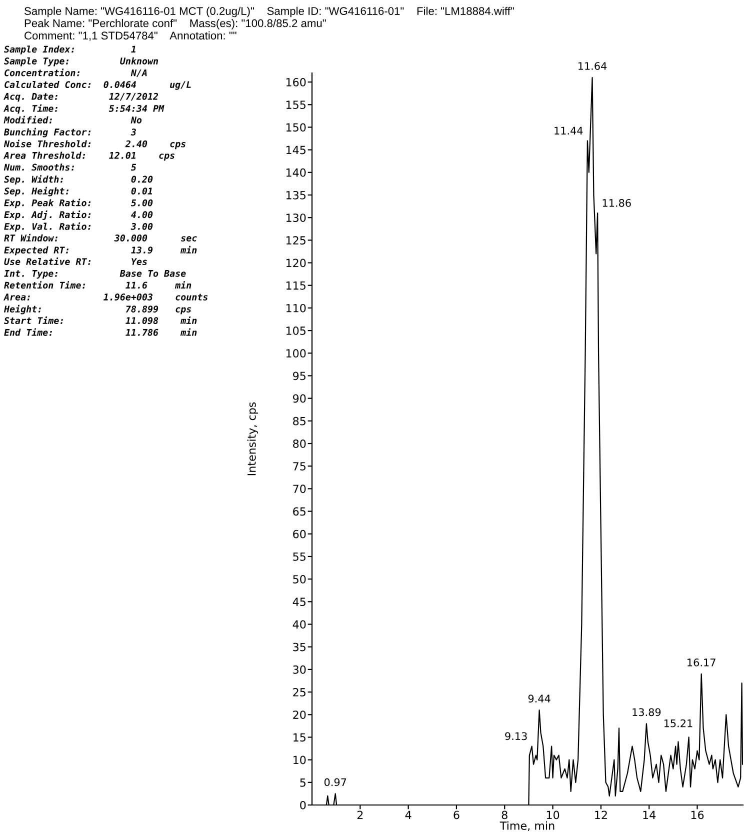 Image resolution: width=746 pixels, height=840 pixels. What do you see at coordinates (296, 308) in the screenshot?
I see `y-tick-label: 110` at bounding box center [296, 308].